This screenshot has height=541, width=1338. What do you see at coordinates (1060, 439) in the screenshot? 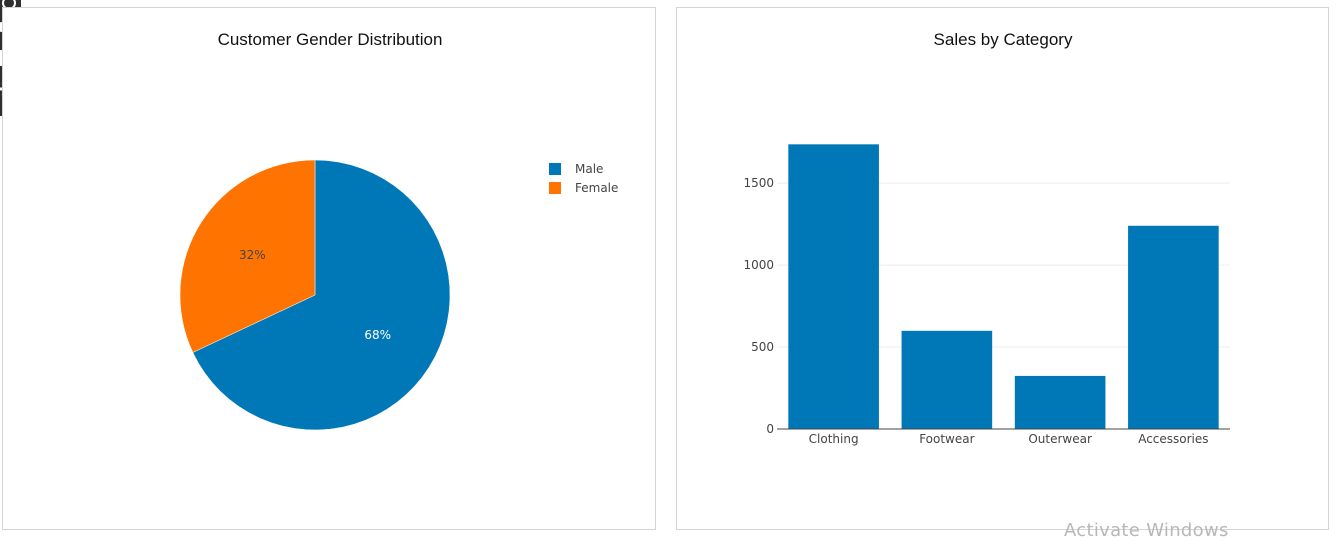
I see `x-tick-label-outerwear: Outerwear` at bounding box center [1060, 439].